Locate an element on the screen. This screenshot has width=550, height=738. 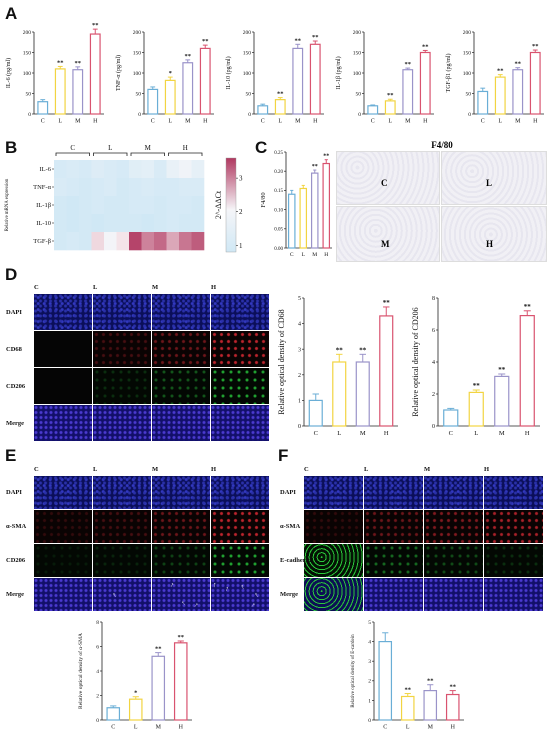
ihc-image-m: M is located at coordinates (388, 234).